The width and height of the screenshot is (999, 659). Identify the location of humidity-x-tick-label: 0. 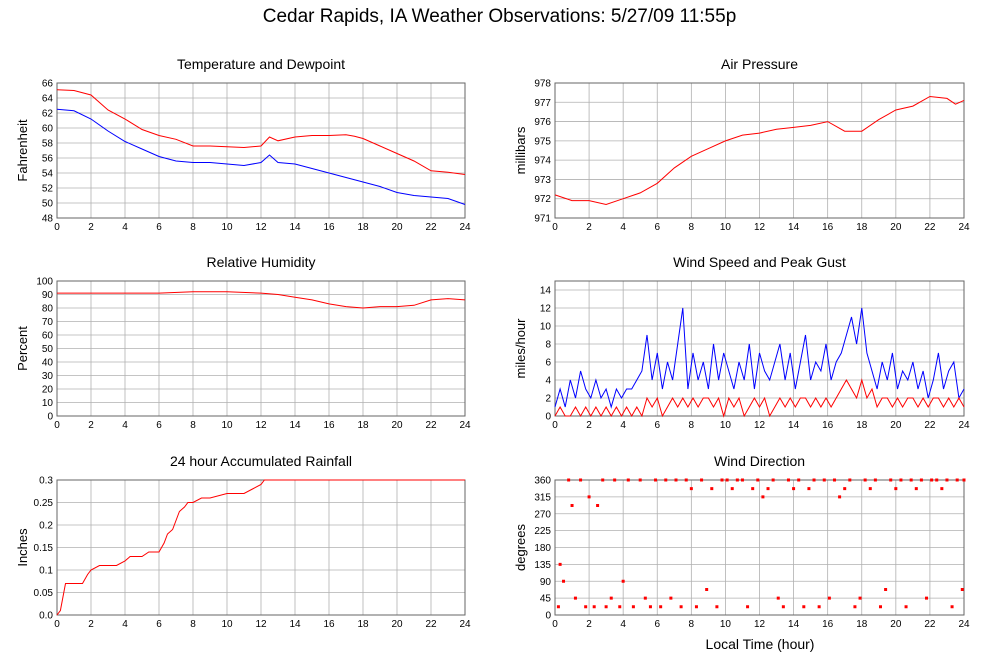
(57, 425).